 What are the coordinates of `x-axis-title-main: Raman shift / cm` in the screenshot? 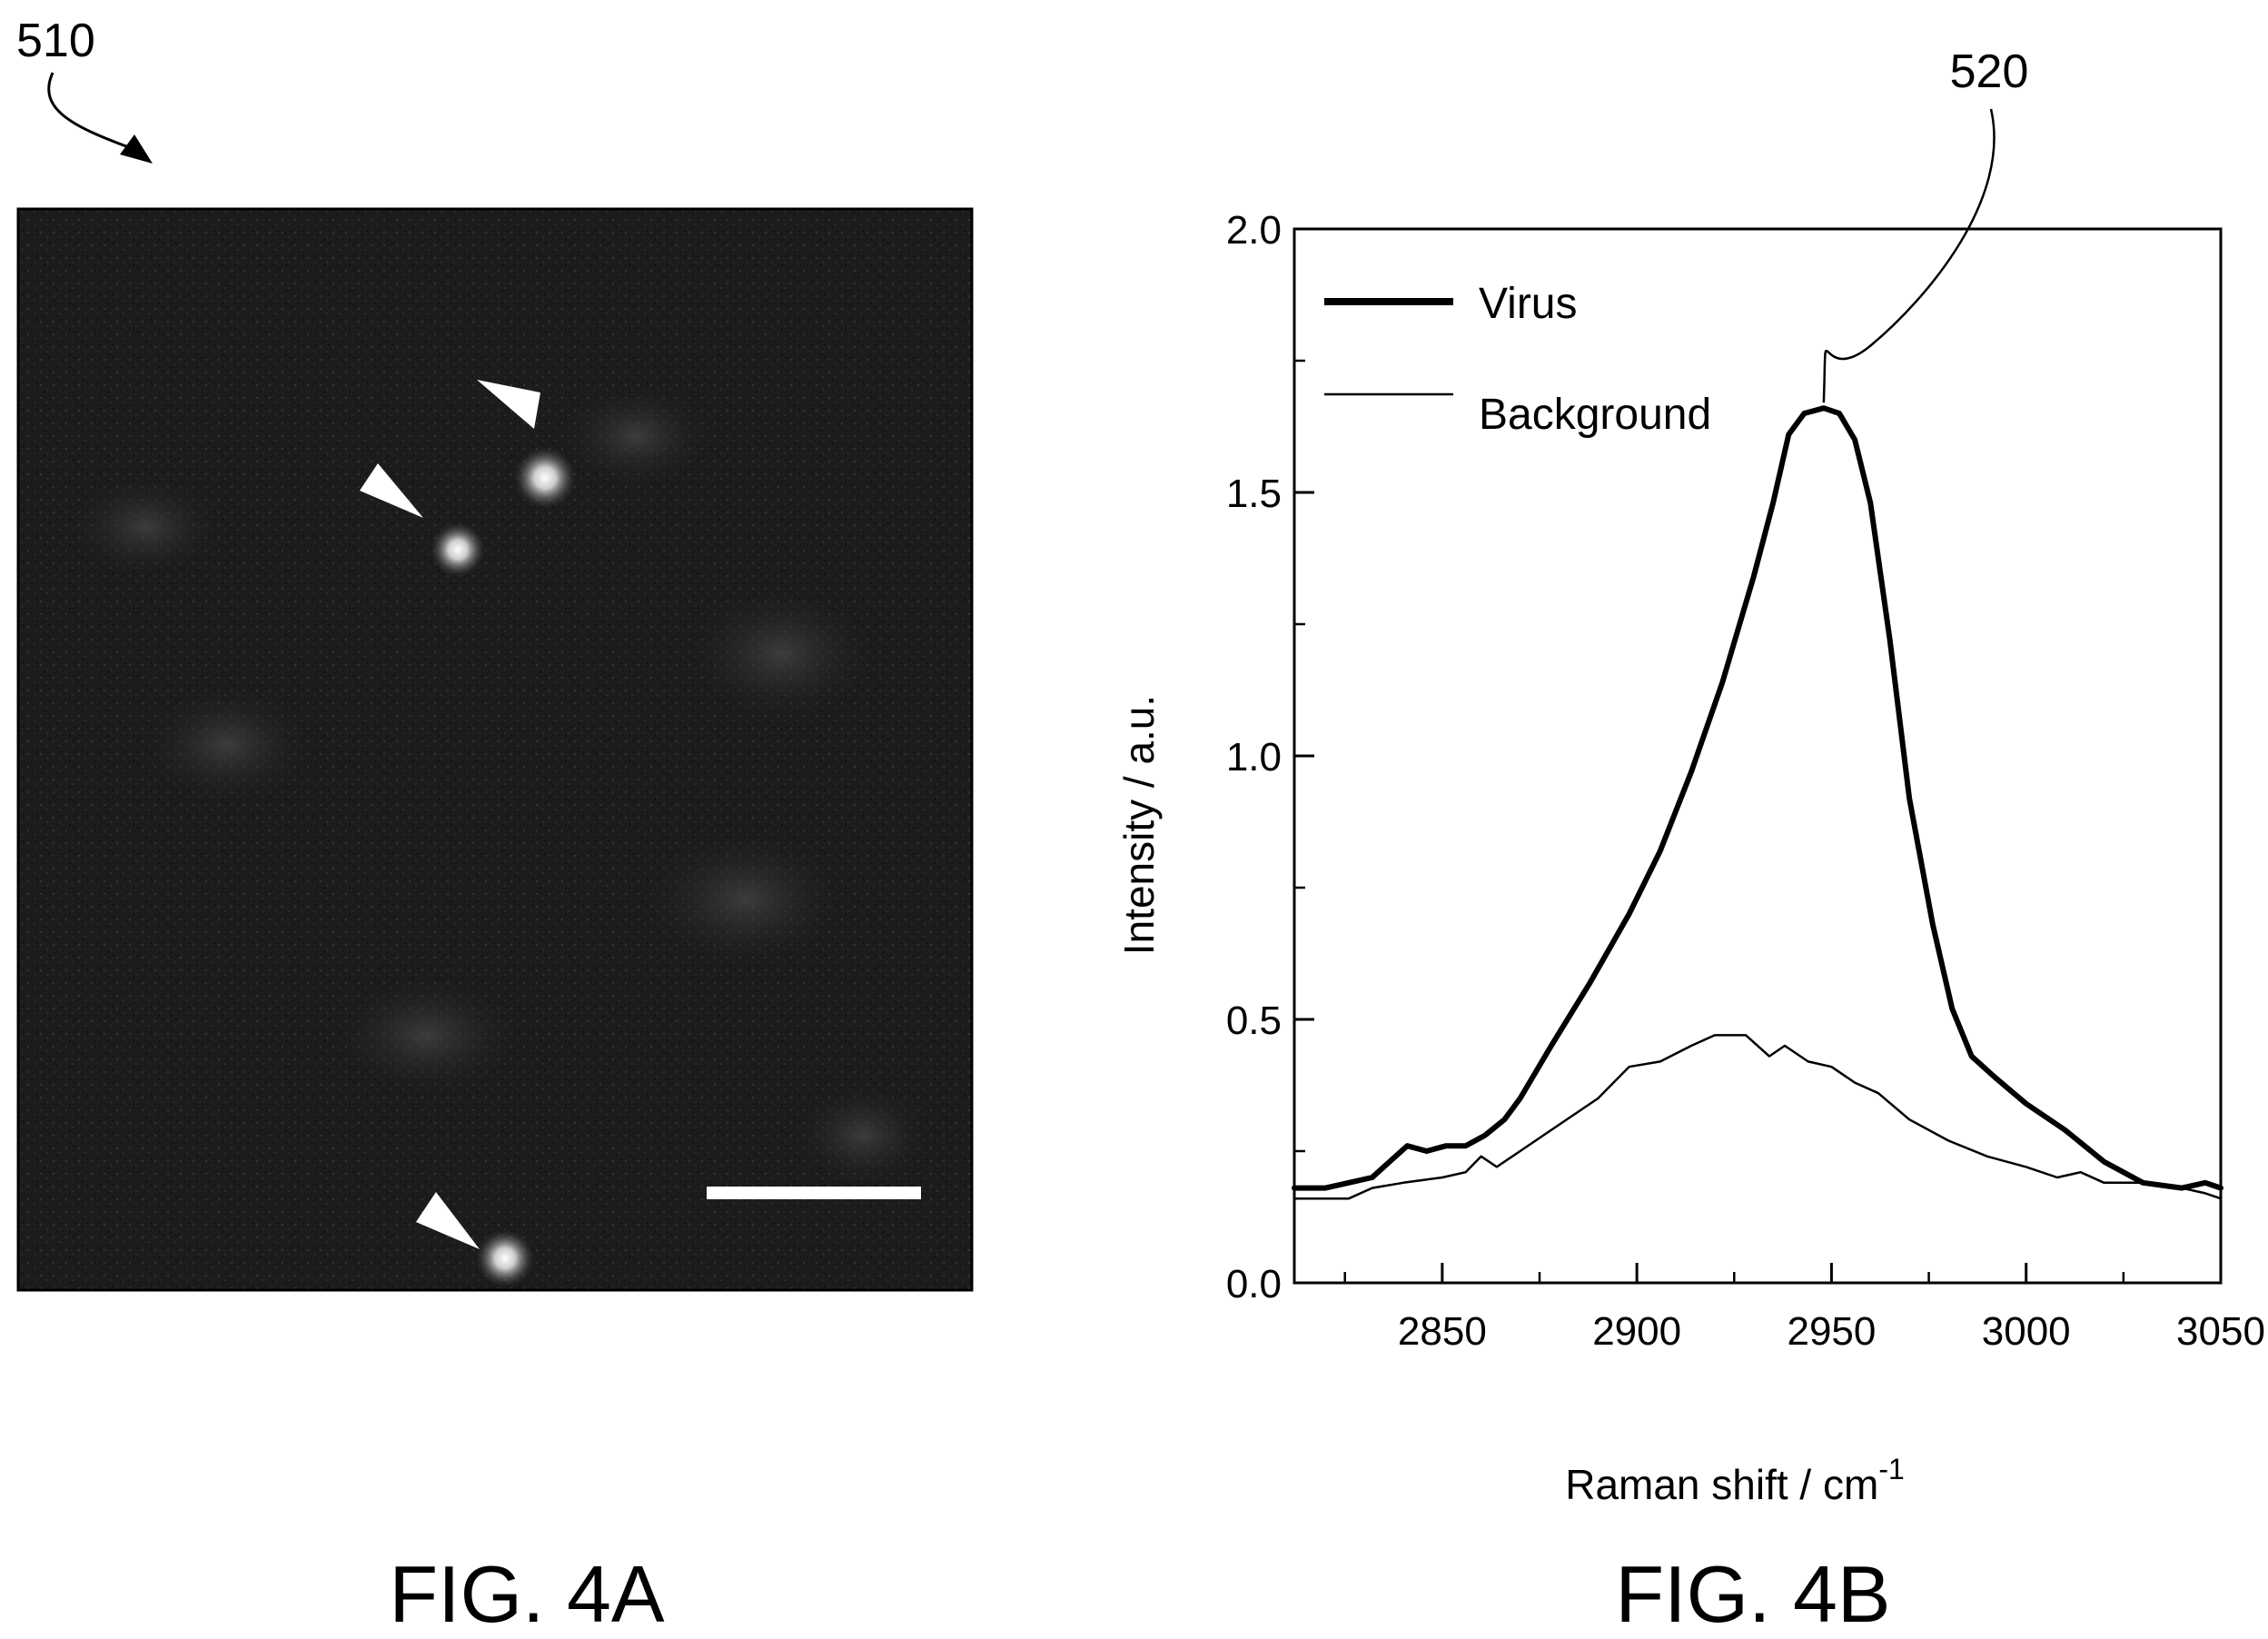 It's located at (1721, 1484).